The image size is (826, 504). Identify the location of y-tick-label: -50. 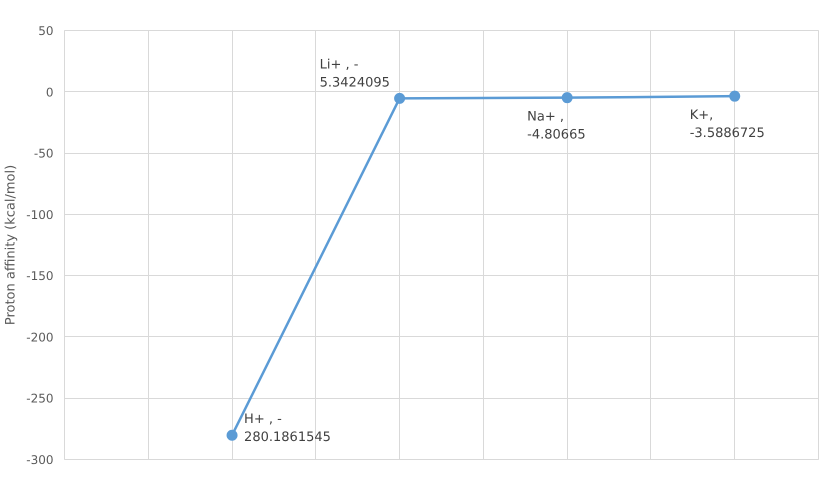
(44, 153).